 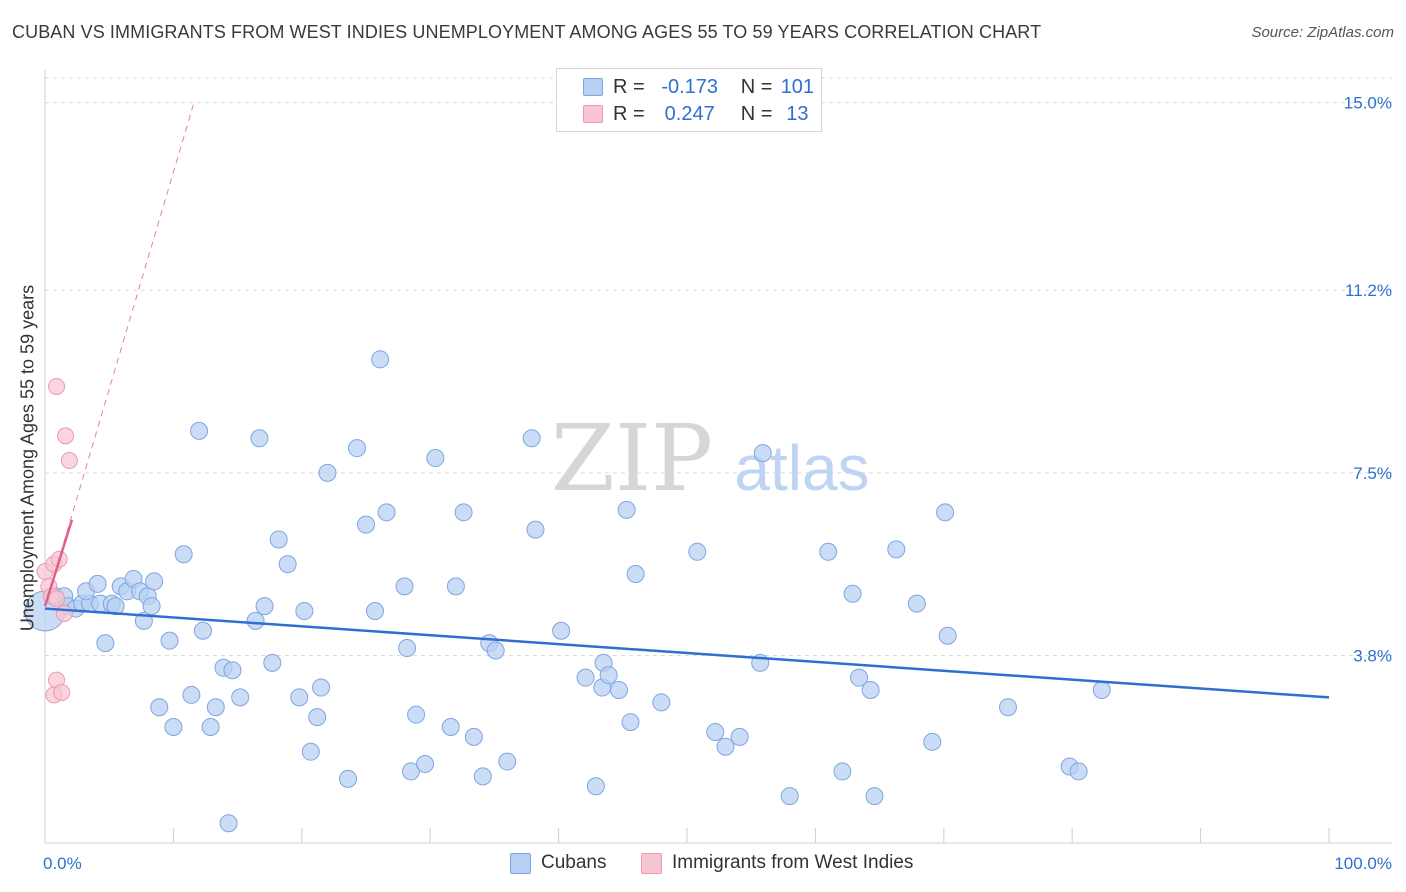 What do you see at coordinates (574, 862) in the screenshot?
I see `bottom-legend-label: Cubans` at bounding box center [574, 862].